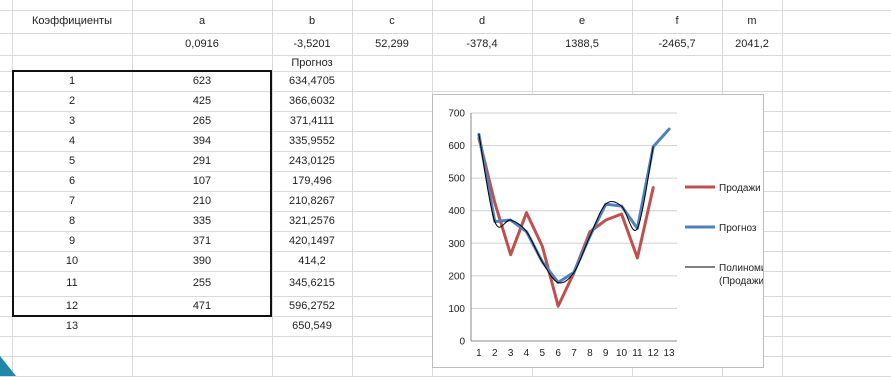  I want to click on x-tick-label: 10, so click(622, 353).